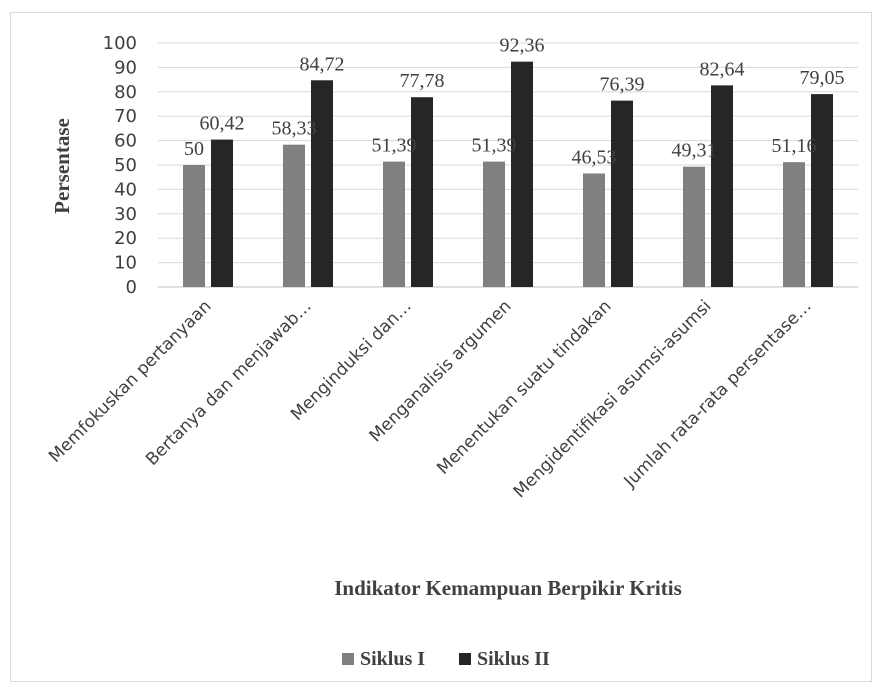 The height and width of the screenshot is (684, 874). Describe the element at coordinates (125, 92) in the screenshot. I see `y-tick-label: 80` at that location.